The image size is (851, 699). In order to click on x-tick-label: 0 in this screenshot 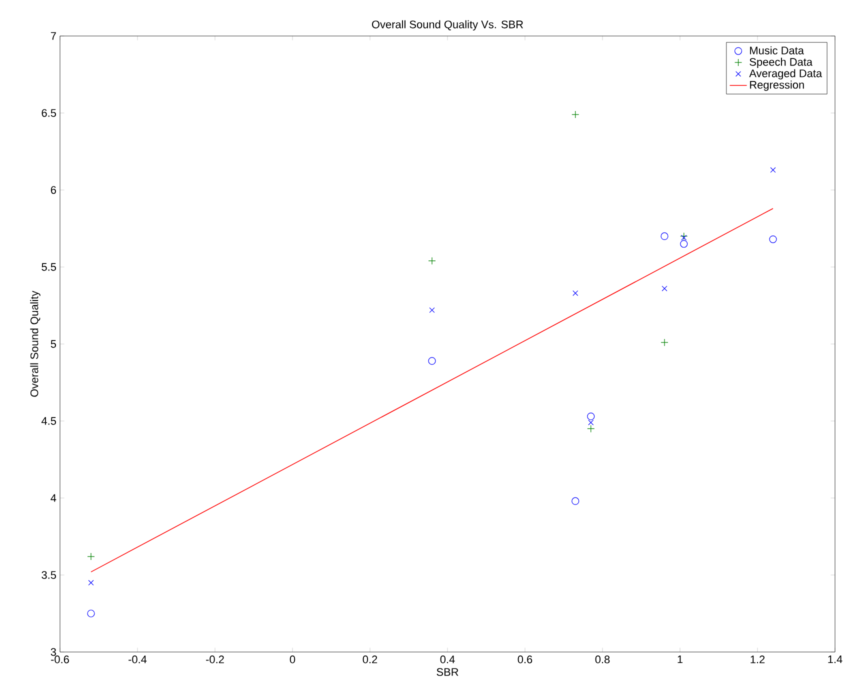, I will do `click(293, 660)`.